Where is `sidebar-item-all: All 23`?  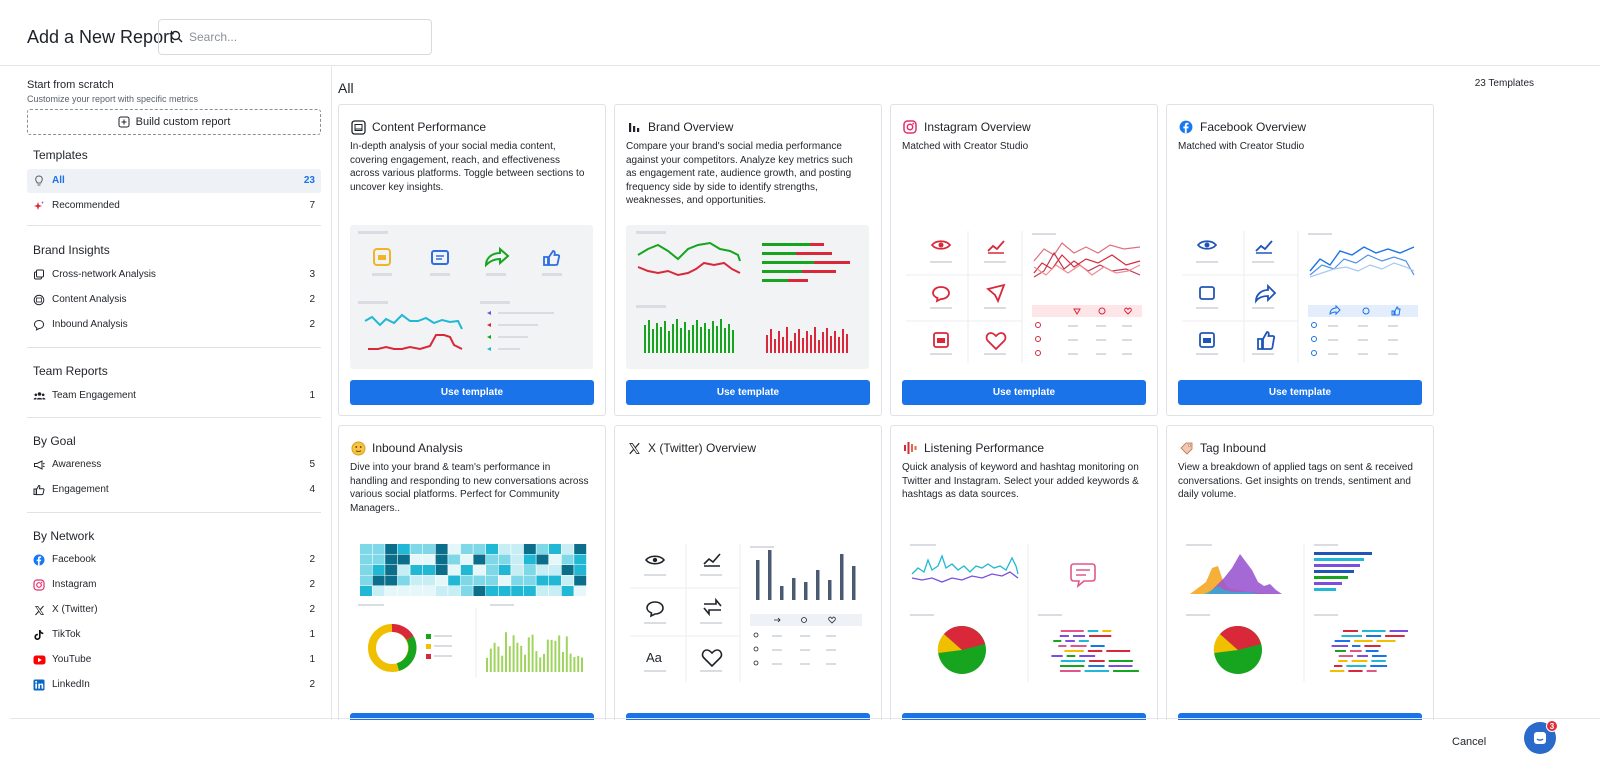 sidebar-item-all: All 23 is located at coordinates (174, 181).